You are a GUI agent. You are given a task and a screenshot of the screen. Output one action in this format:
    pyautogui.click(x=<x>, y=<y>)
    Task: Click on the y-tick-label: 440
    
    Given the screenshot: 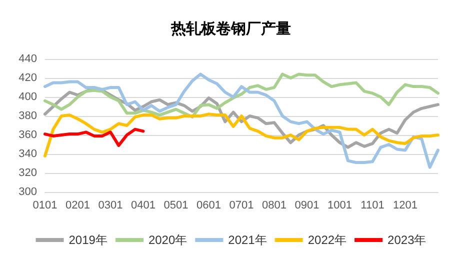 What is the action you would take?
    pyautogui.click(x=27, y=59)
    